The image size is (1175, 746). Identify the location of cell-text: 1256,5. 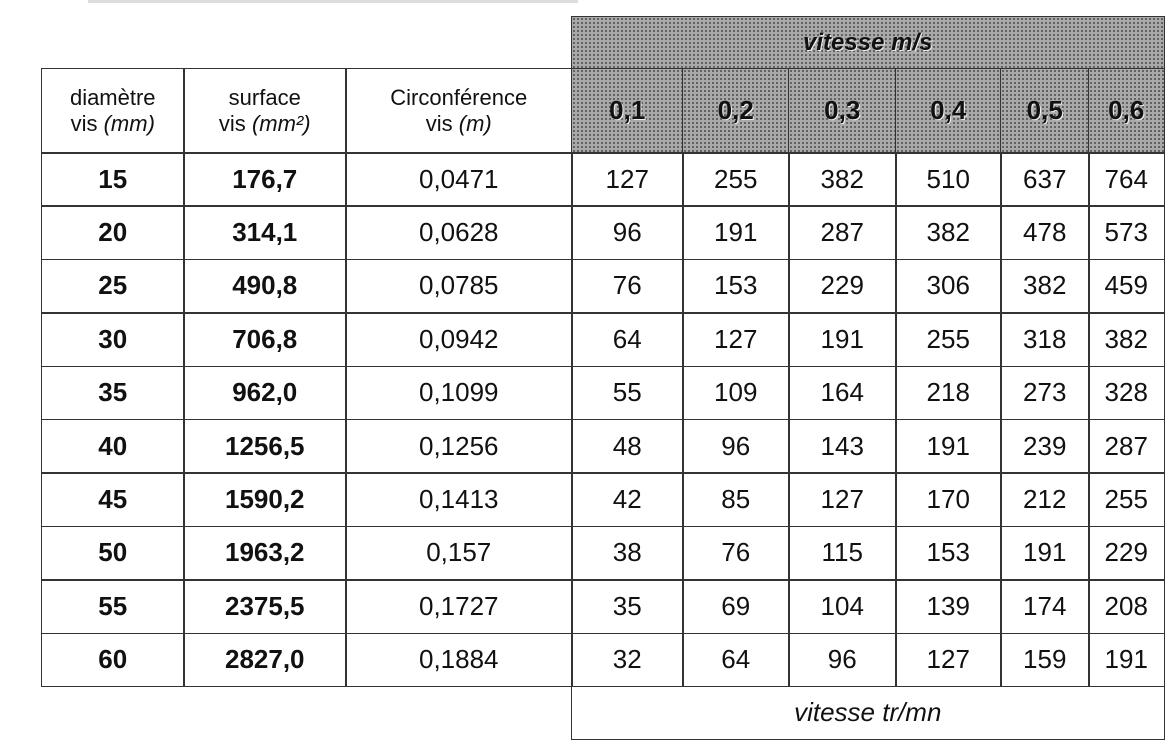
(264, 445).